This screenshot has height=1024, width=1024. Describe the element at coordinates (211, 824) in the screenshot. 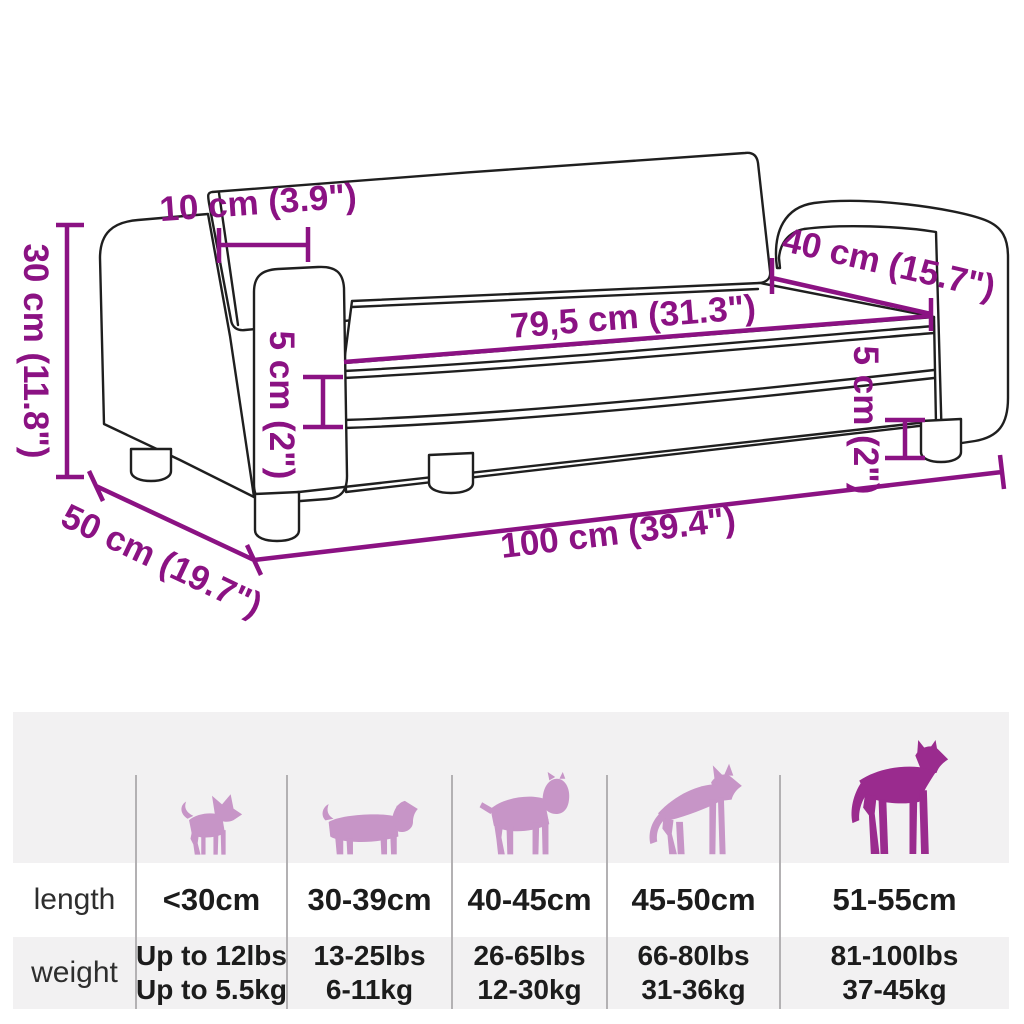

I see `chihuahua-icon` at that location.